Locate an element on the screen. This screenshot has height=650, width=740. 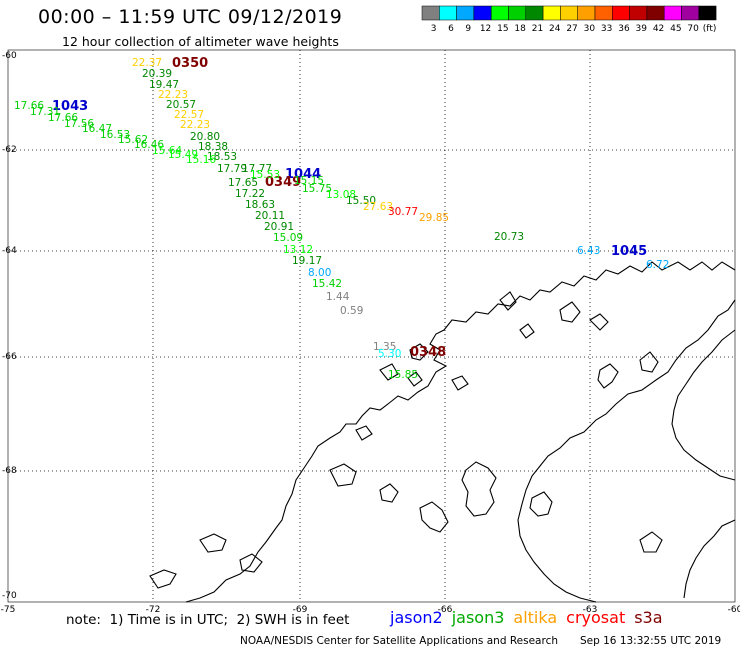
colorbar-label: 9 is located at coordinates (468, 29).